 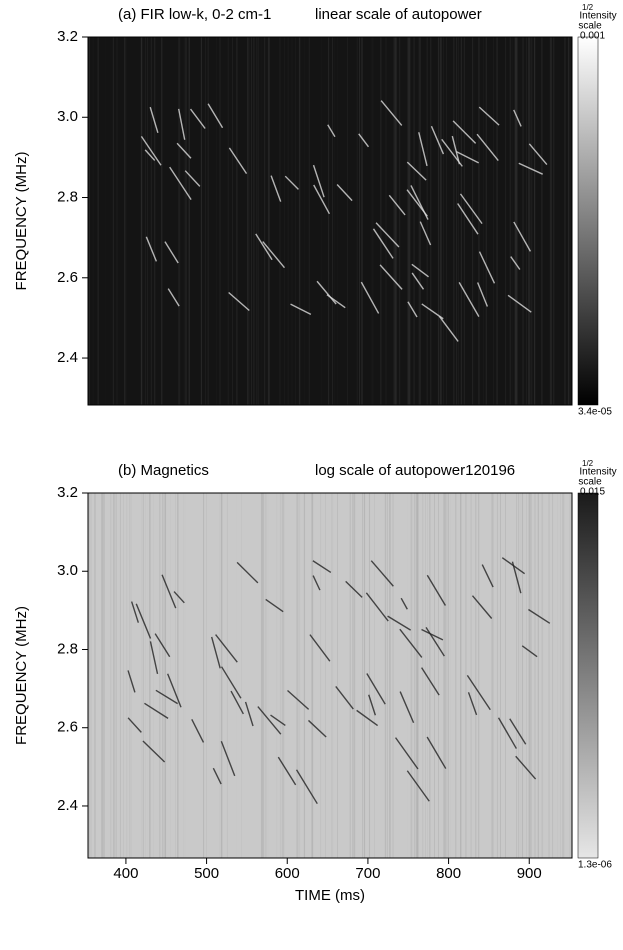 What do you see at coordinates (597, 472) in the screenshot?
I see `colorbar-label: Intensity` at bounding box center [597, 472].